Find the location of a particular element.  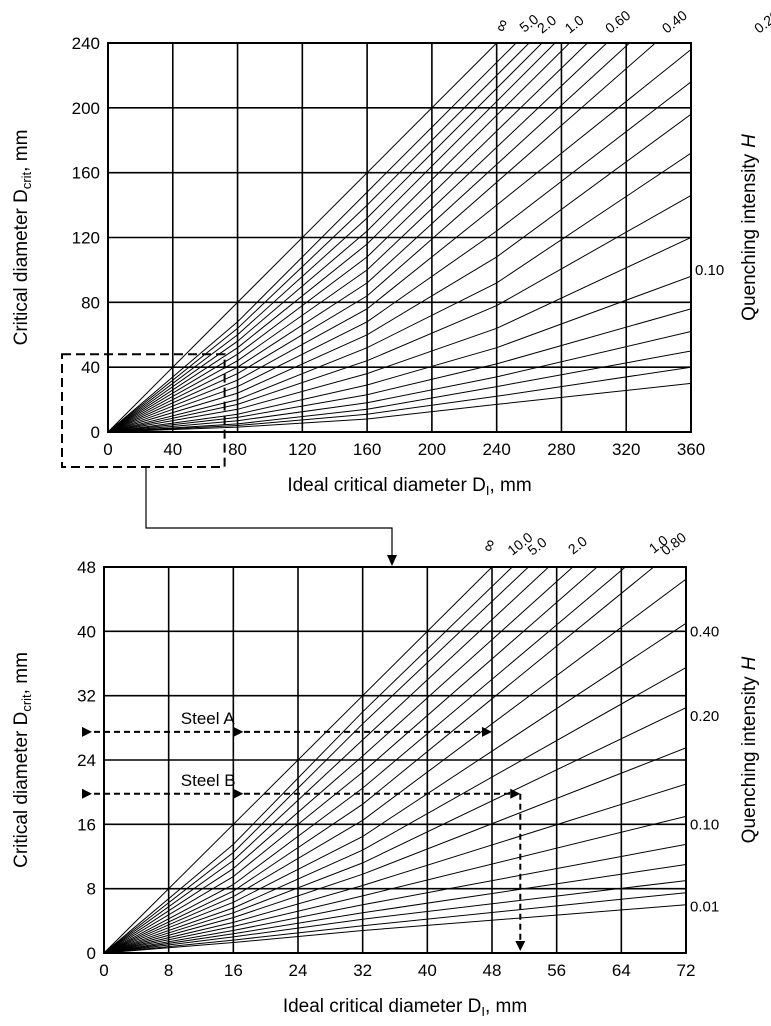

x-tick-label: 48 is located at coordinates (492, 970).